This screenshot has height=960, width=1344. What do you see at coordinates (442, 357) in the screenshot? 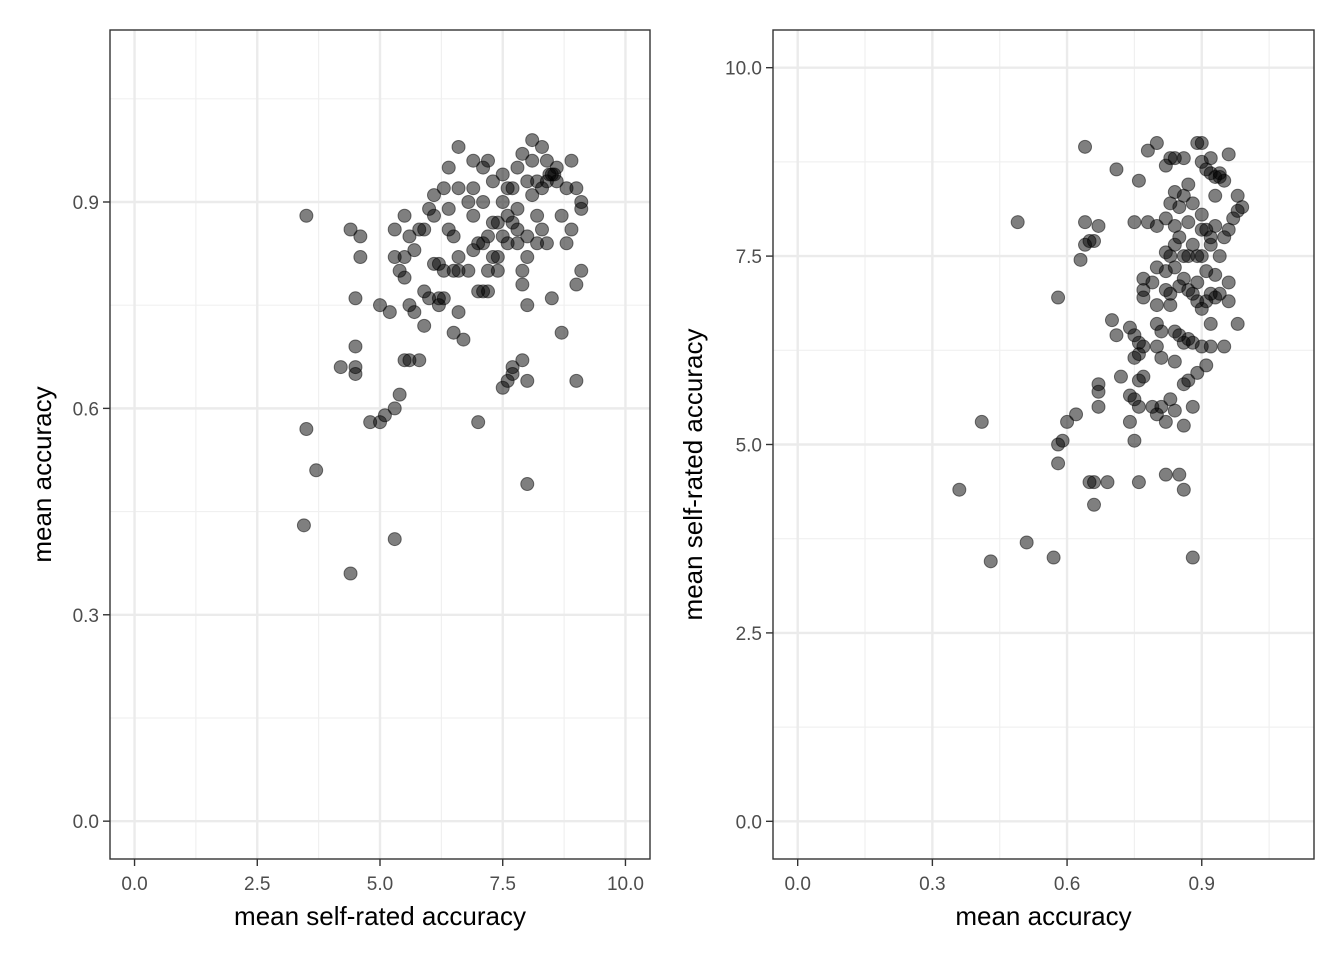
I see `left-data-points` at bounding box center [442, 357].